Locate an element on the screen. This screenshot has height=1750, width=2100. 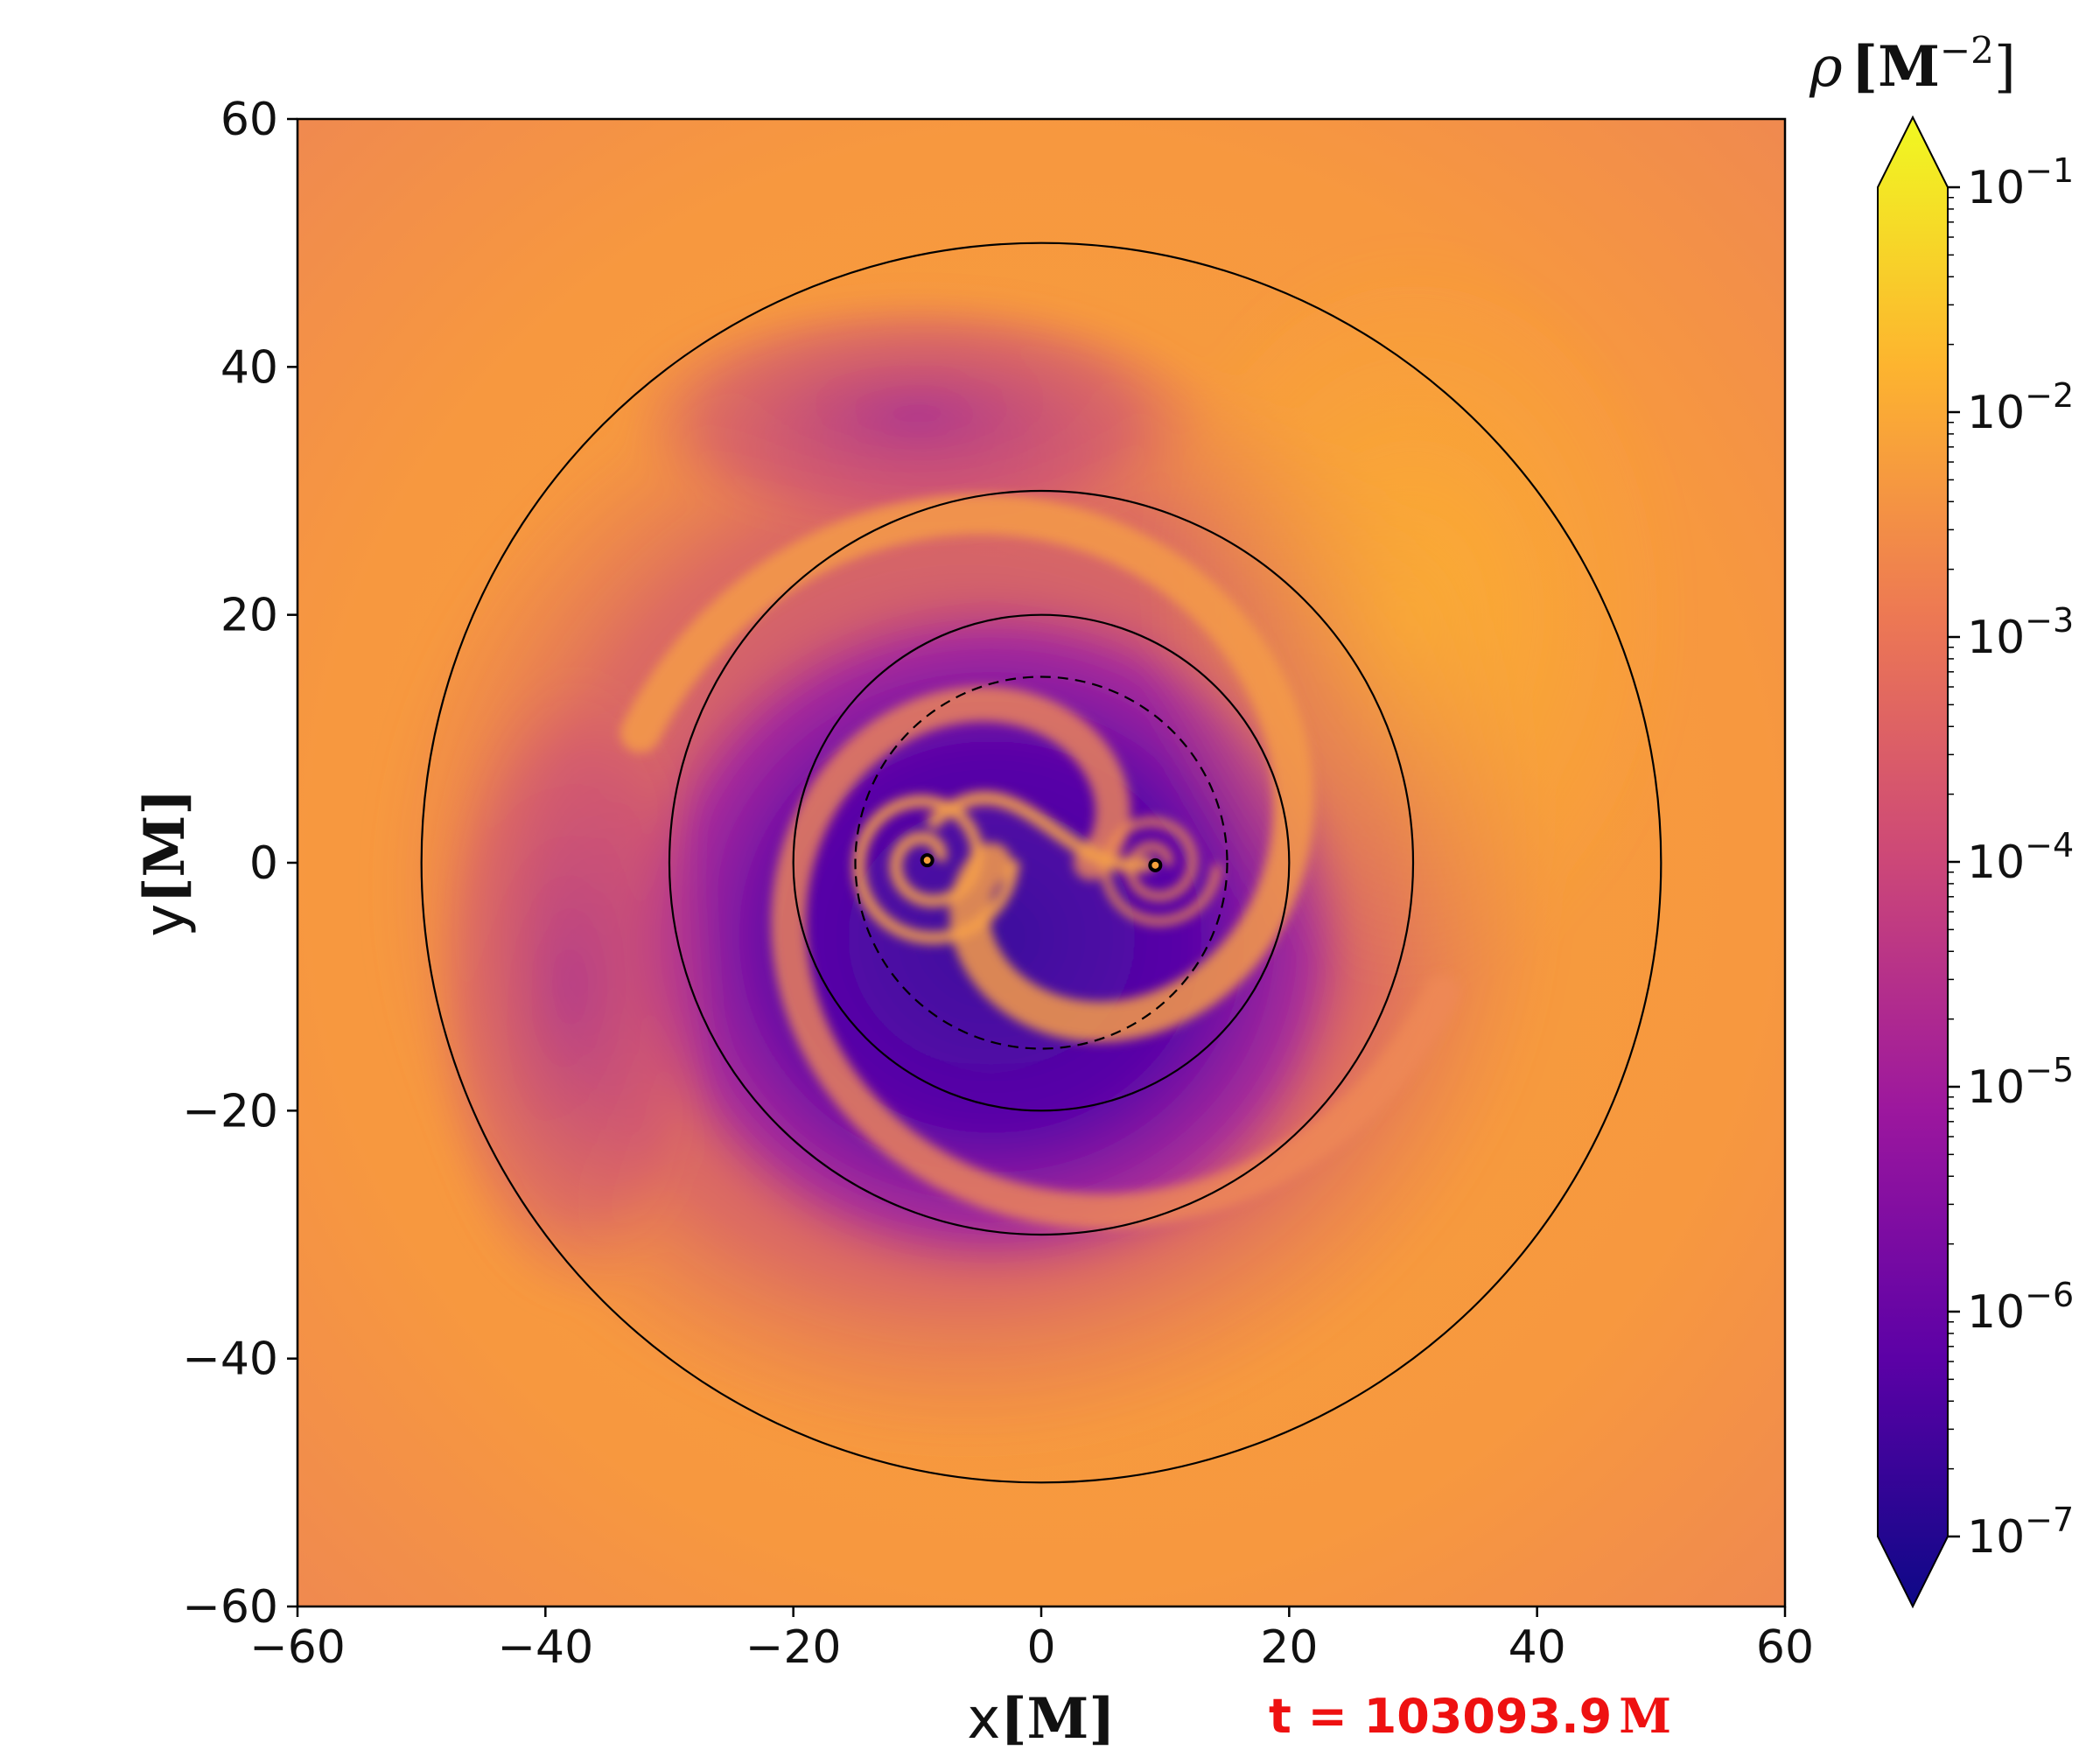
colorbar-tick-label: 10⁻⁷ is located at coordinates (2020, 1532).